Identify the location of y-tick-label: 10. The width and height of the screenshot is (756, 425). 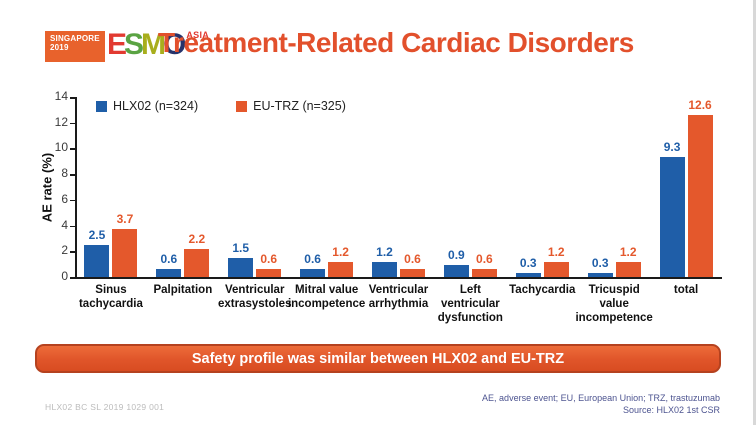
(61, 147).